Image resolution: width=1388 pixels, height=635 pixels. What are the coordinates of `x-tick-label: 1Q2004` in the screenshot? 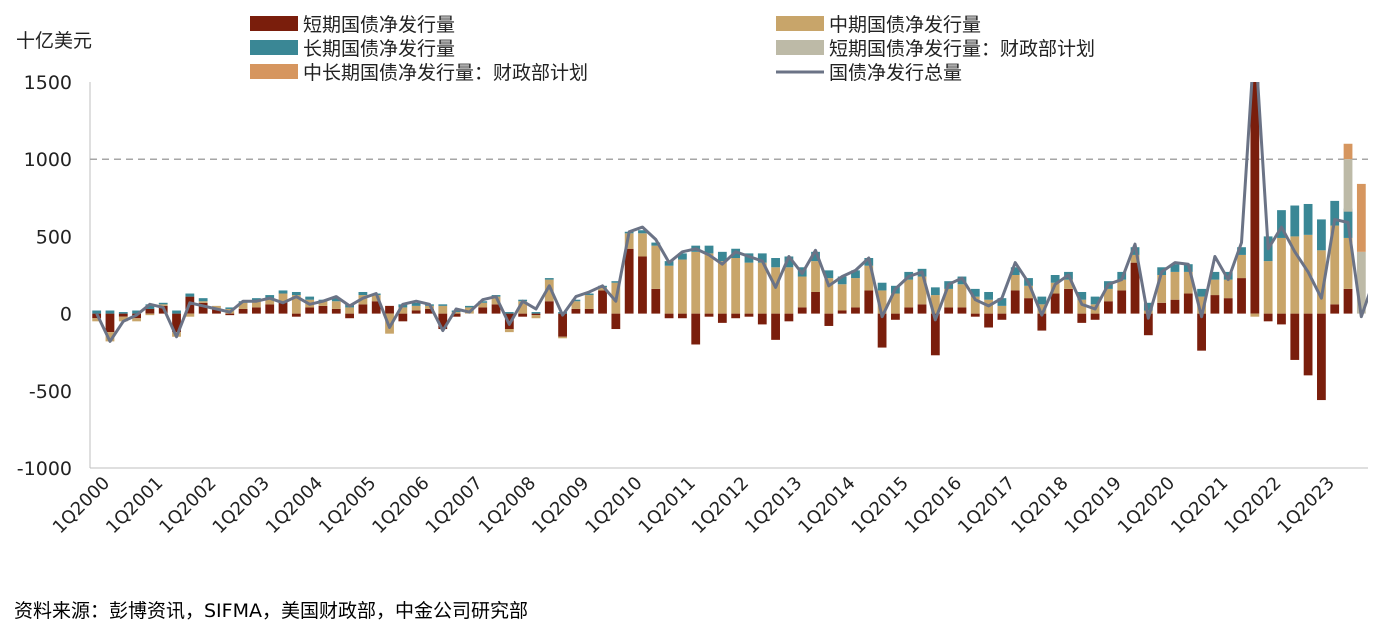 It's located at (294, 505).